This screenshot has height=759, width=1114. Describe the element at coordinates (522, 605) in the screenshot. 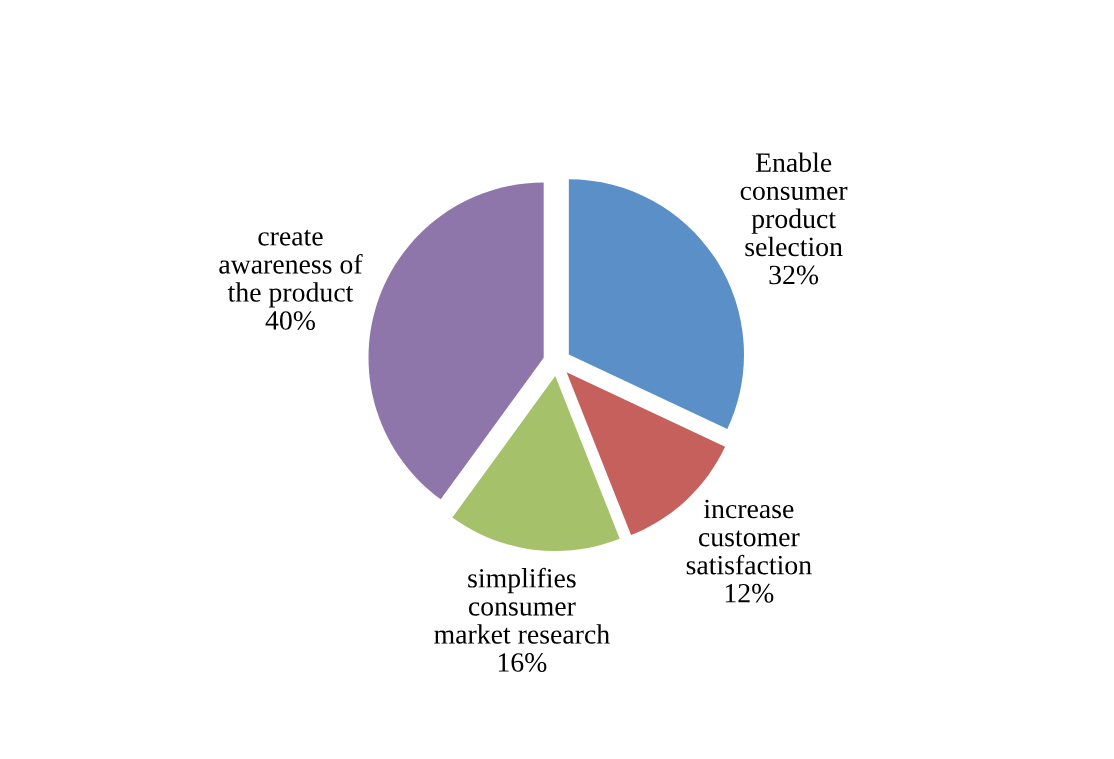

I see `slice-label: simplifies consumer market research` at that location.